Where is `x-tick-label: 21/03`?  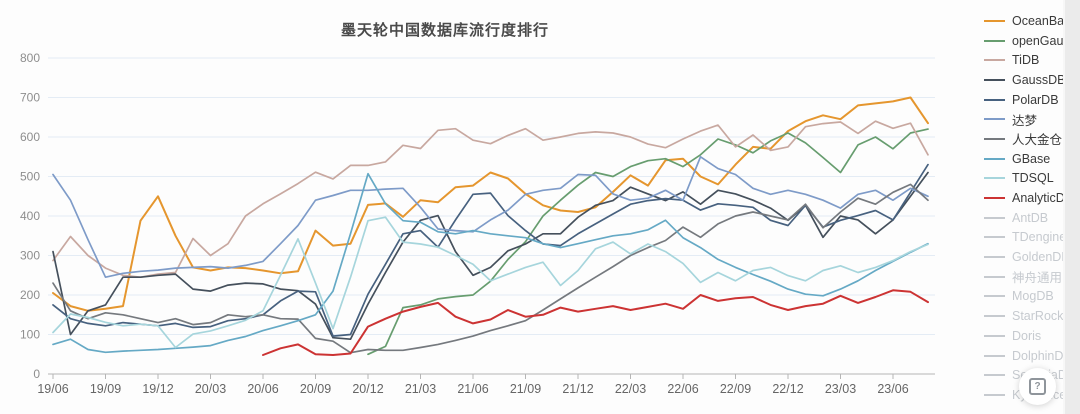
x-tick-label: 21/03 is located at coordinates (420, 389).